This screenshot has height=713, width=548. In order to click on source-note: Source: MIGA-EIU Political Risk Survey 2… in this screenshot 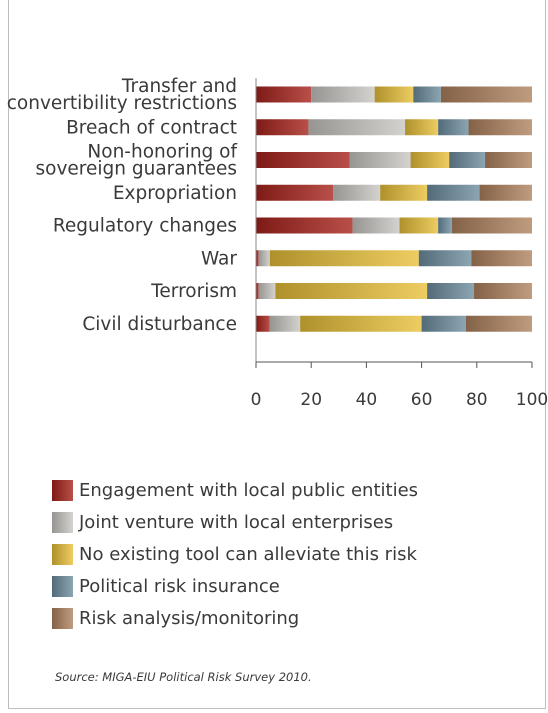, I will do `click(183, 677)`.